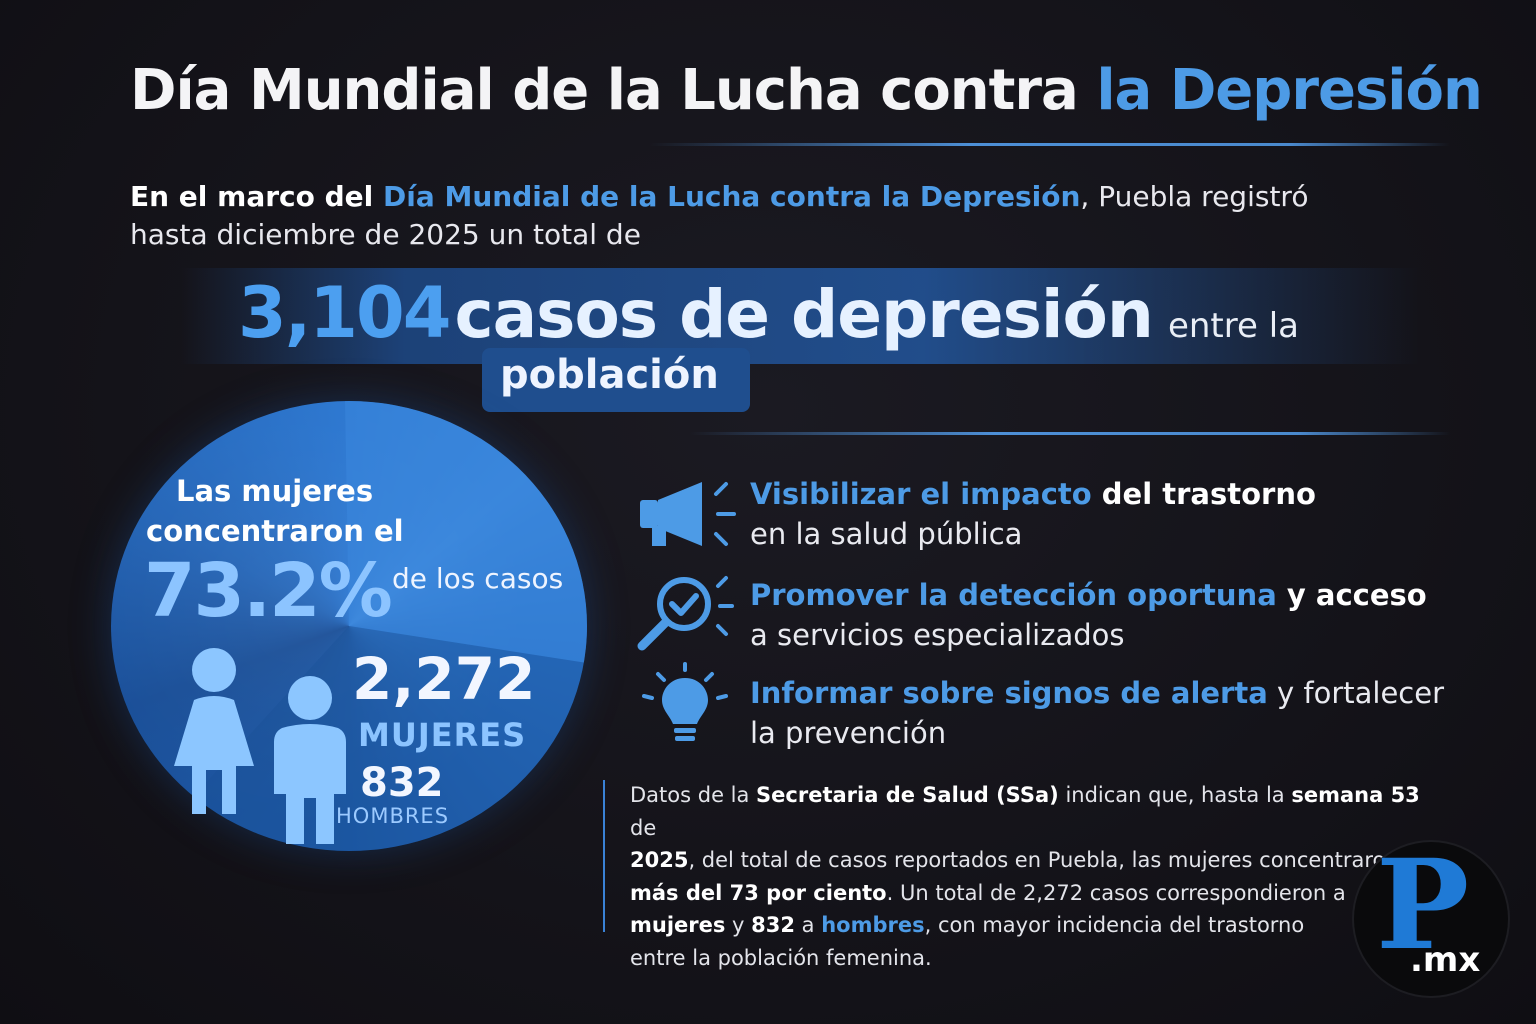 This screenshot has width=1536, height=1024. I want to click on headline-text: casos de depresión, so click(804, 314).